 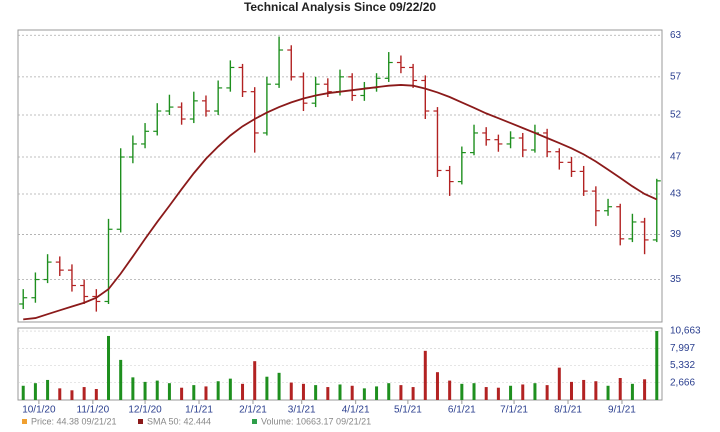 What do you see at coordinates (676, 194) in the screenshot?
I see `y-tick-label: 43` at bounding box center [676, 194].